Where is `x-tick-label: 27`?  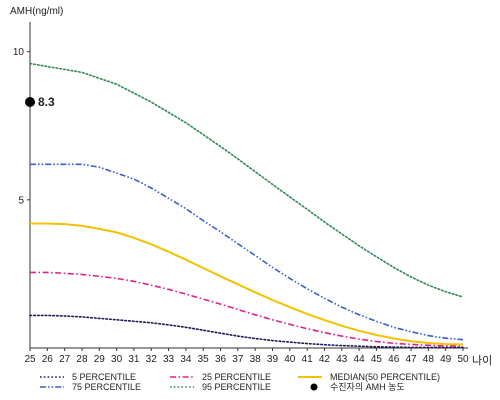 x-tick-label: 27 is located at coordinates (65, 359).